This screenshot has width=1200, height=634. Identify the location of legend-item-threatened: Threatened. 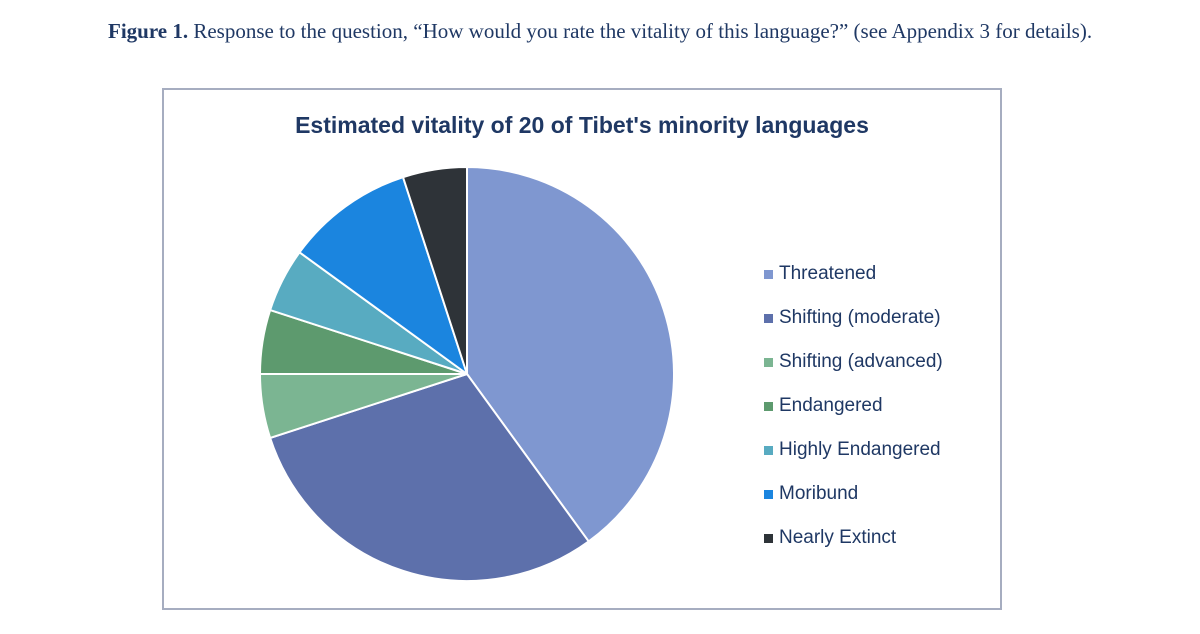
(853, 274).